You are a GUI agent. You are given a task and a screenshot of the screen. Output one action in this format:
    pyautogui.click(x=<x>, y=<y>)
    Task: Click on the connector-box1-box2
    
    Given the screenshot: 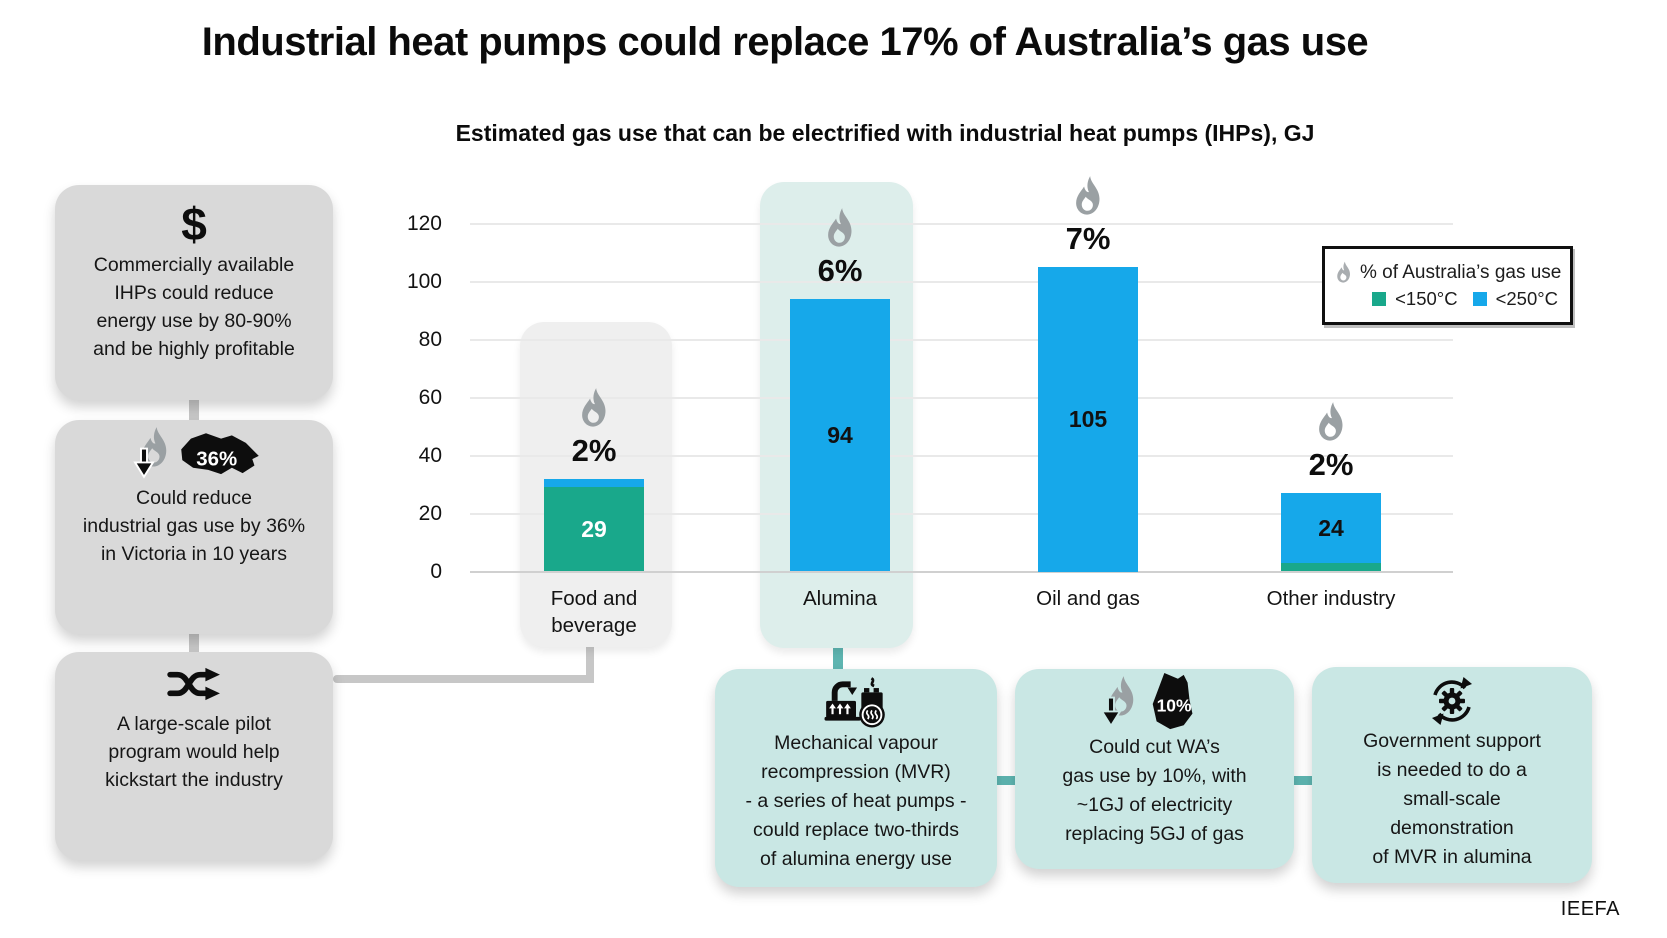 What is the action you would take?
    pyautogui.click(x=194, y=411)
    